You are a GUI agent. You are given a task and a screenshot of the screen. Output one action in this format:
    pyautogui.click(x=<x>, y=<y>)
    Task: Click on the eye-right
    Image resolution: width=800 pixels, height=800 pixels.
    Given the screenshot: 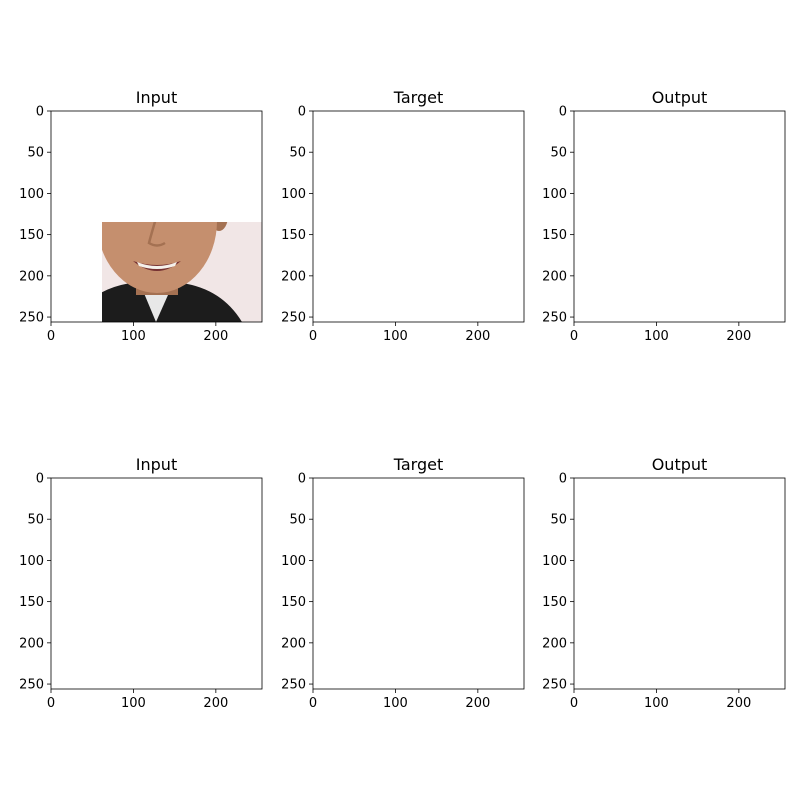 What is the action you would take?
    pyautogui.click(x=706, y=578)
    